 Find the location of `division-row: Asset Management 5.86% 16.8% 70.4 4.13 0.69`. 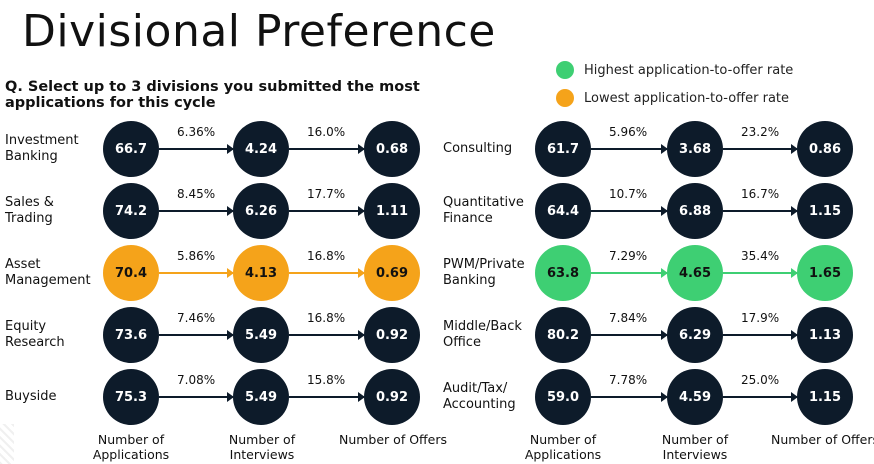

division-row: Asset Management 5.86% 16.8% 70.4 4.13 0.69 is located at coordinates (437, 273).